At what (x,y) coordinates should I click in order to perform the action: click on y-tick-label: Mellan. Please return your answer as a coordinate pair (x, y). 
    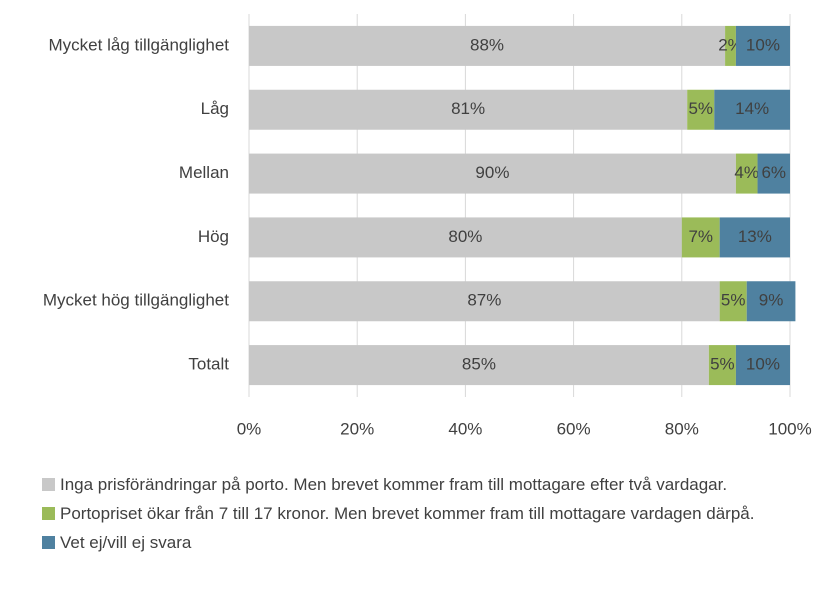
    Looking at the image, I should click on (204, 172).